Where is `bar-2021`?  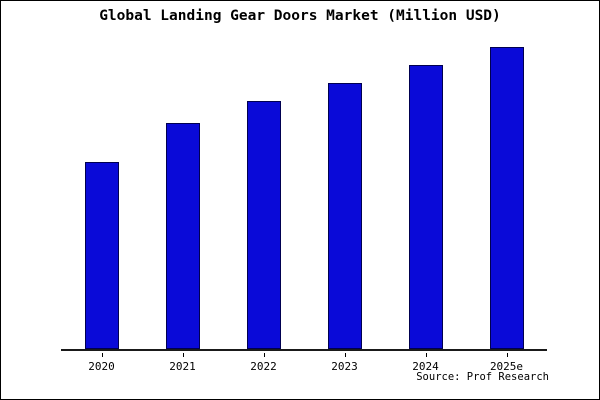 bar-2021 is located at coordinates (182, 235).